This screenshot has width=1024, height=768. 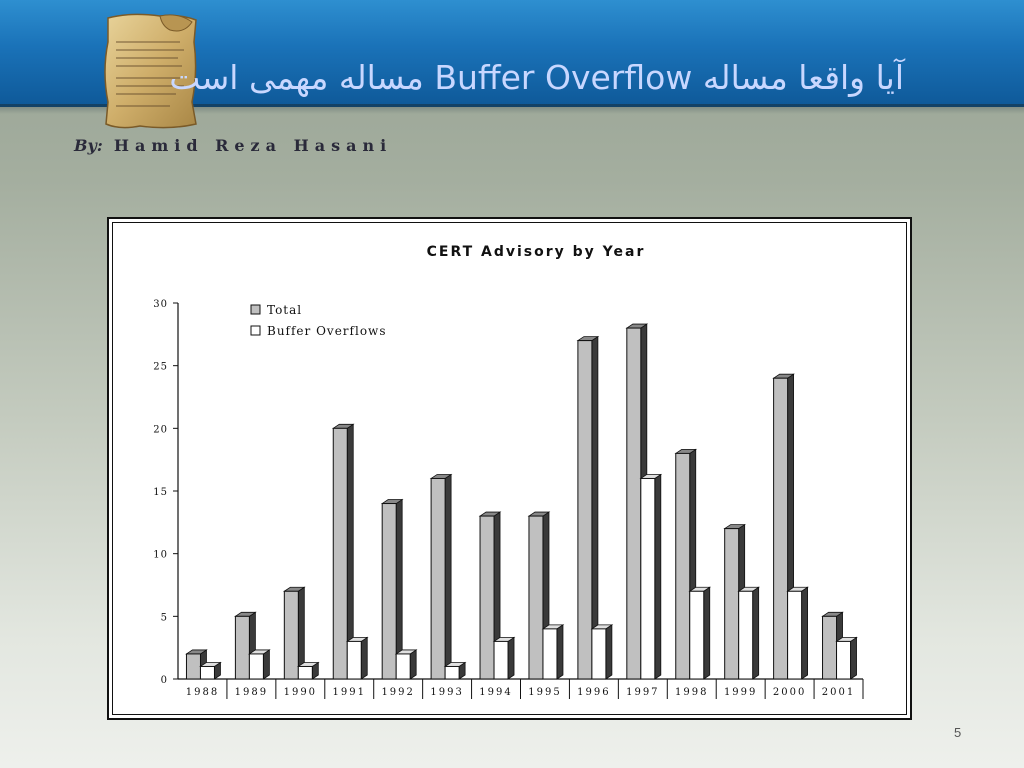 I want to click on x-tick-label: 1991, so click(x=349, y=692).